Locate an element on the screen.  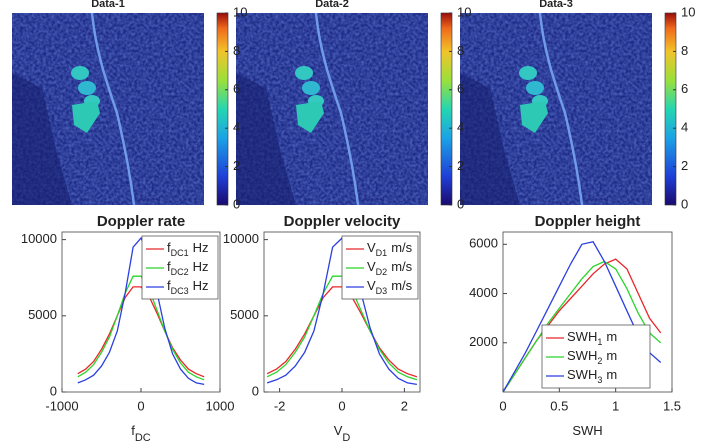
x-axis-label: SWH is located at coordinates (587, 430).